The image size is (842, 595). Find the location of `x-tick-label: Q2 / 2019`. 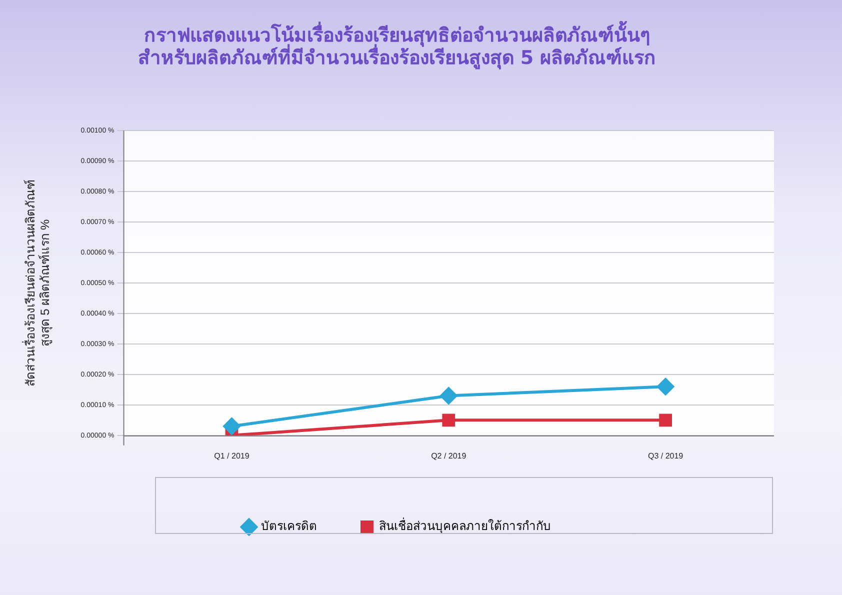

x-tick-label: Q2 / 2019 is located at coordinates (449, 455).